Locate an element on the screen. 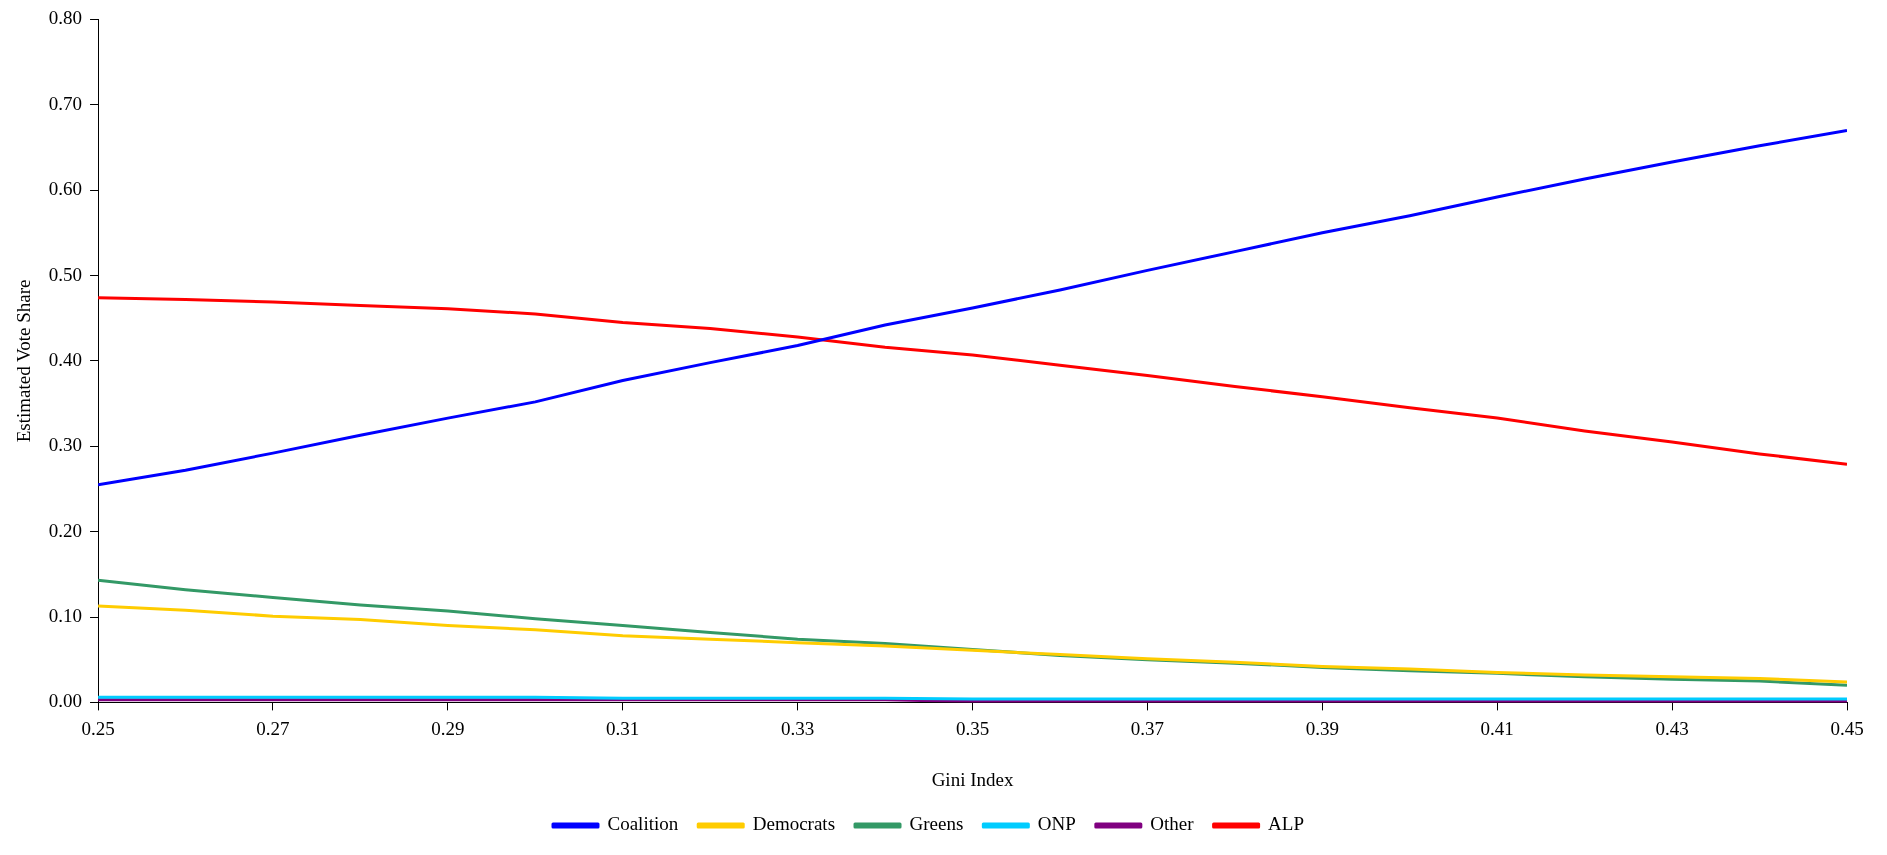  y-tick-label: 0.20 is located at coordinates (65, 530).